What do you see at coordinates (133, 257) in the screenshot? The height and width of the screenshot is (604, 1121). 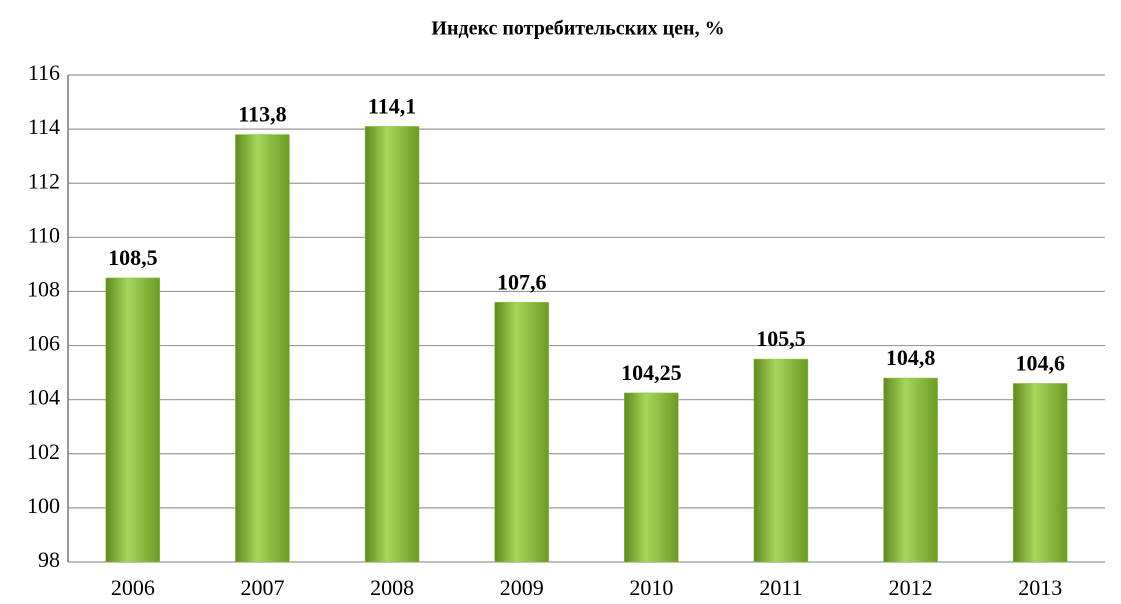 I see `value-label: 108,5` at bounding box center [133, 257].